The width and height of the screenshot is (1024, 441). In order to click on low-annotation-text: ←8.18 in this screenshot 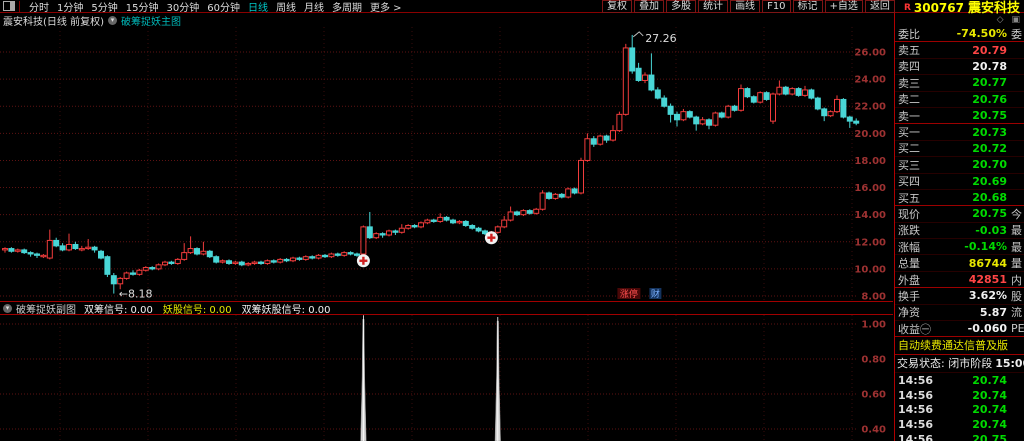, I will do `click(136, 294)`.